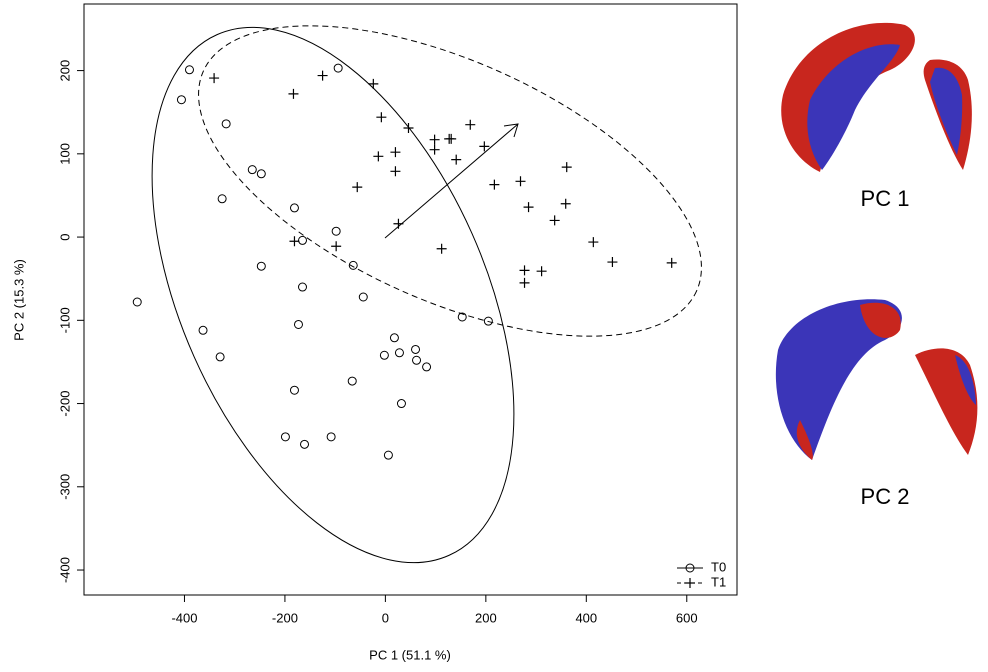 This screenshot has width=988, height=672. What do you see at coordinates (410, 654) in the screenshot?
I see `x-axis-label: PC 1 (51.1 %)` at bounding box center [410, 654].